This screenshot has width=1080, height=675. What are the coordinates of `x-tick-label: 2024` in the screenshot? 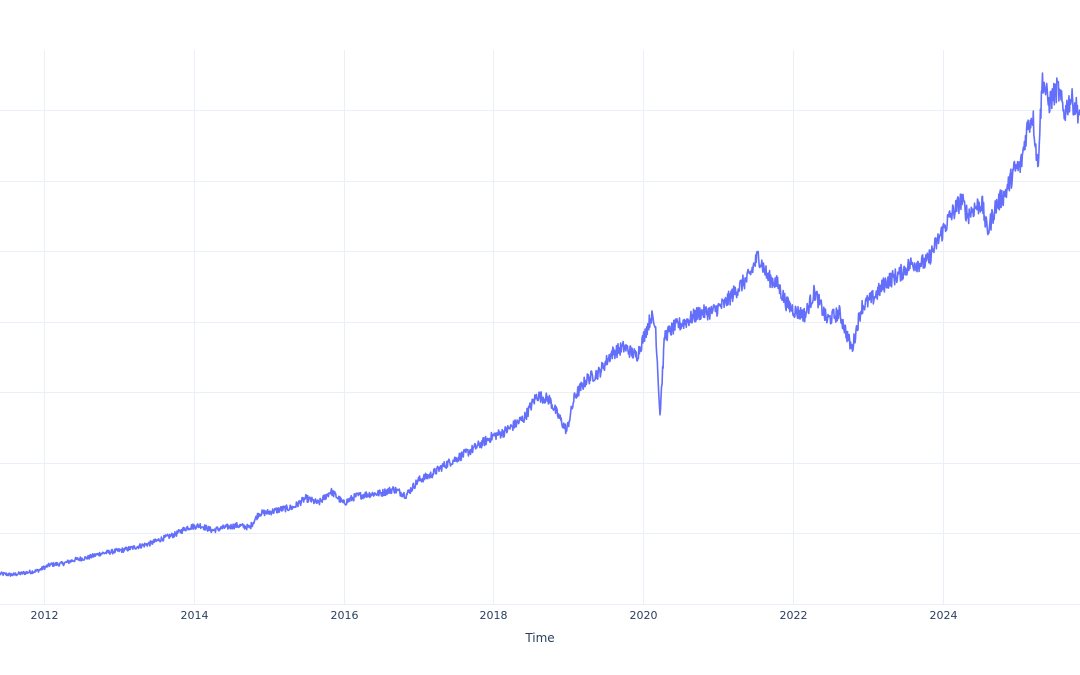 It's located at (944, 615).